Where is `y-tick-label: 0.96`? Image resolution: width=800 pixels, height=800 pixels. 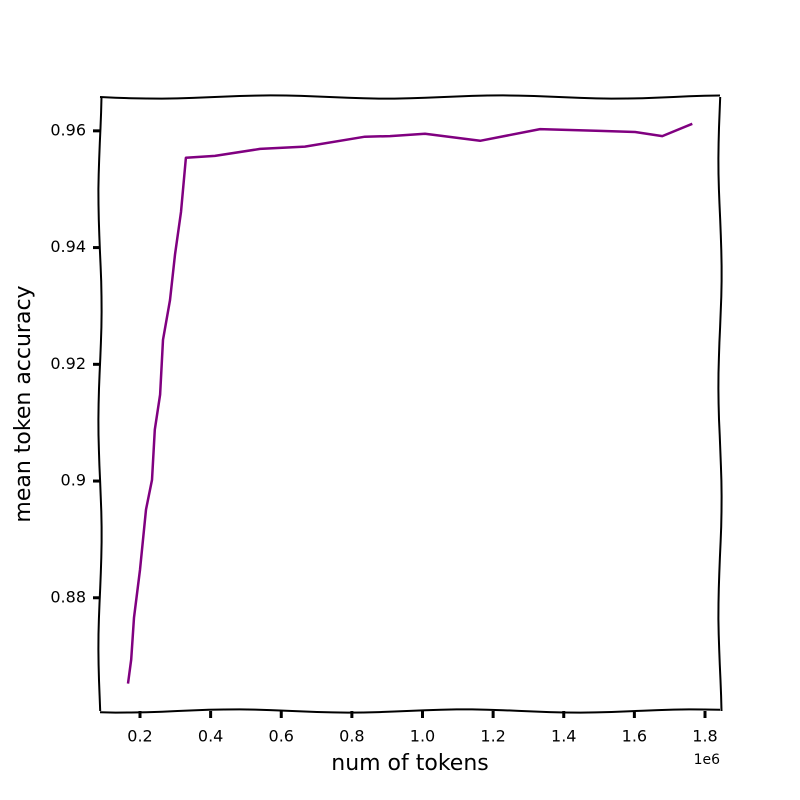 y-tick-label: 0.96 is located at coordinates (68, 129).